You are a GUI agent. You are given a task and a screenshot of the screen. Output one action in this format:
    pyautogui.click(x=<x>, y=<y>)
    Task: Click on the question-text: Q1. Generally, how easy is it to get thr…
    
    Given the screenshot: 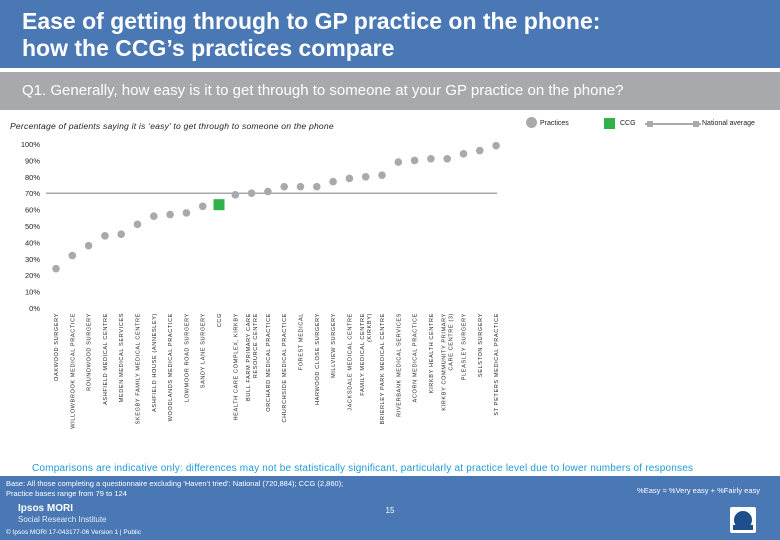 What is the action you would take?
    pyautogui.click(x=323, y=90)
    